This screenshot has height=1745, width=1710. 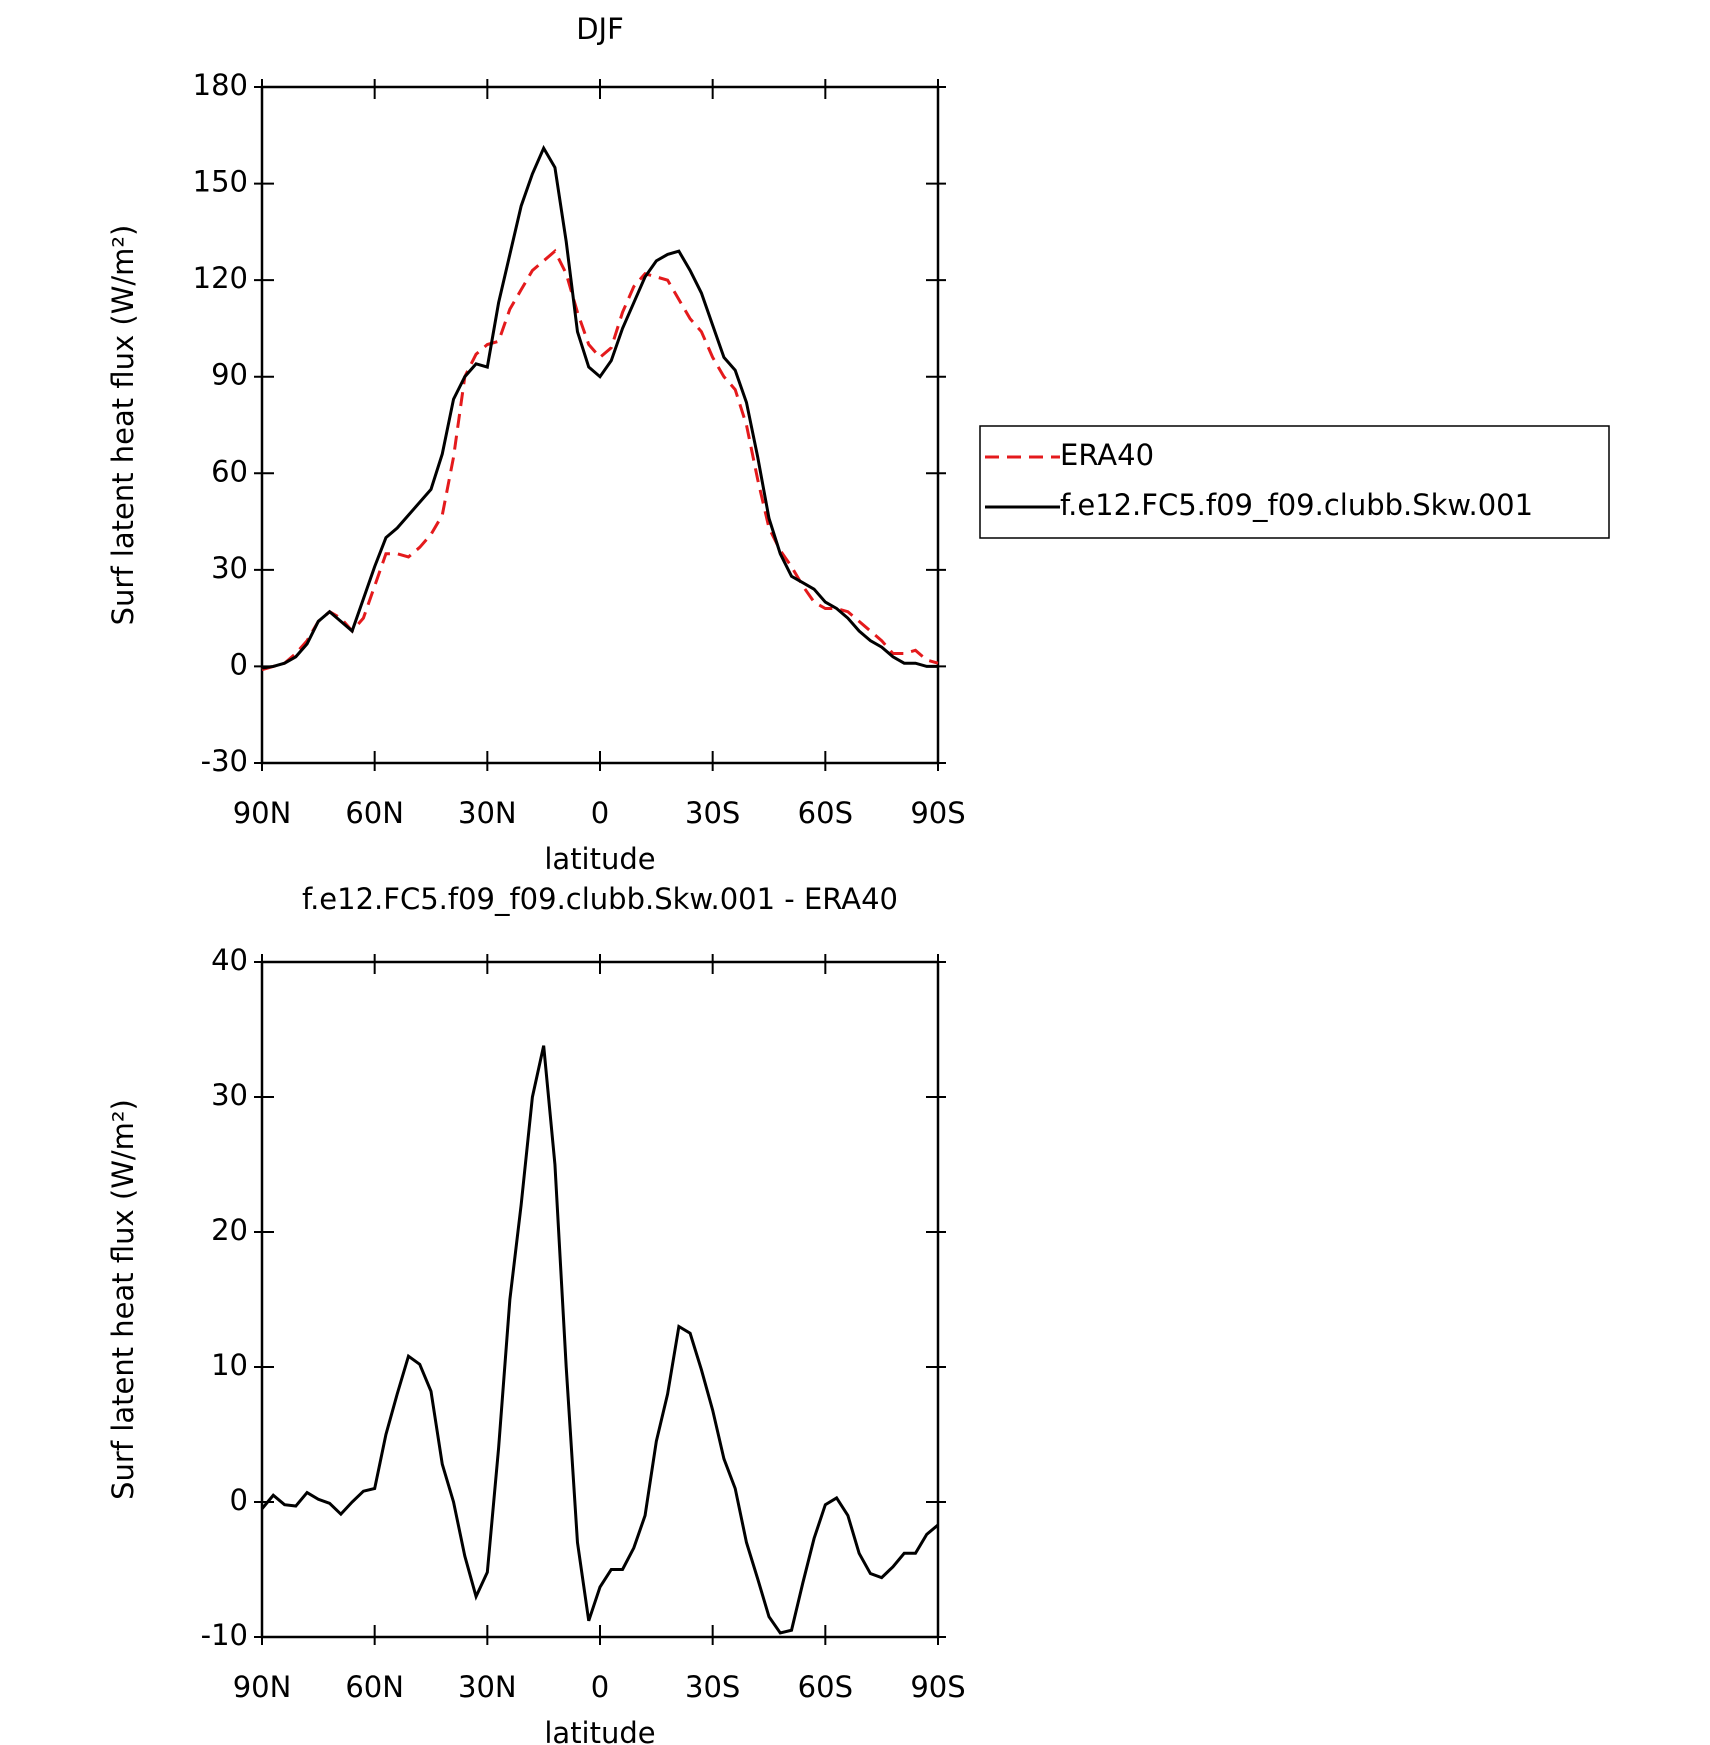 What do you see at coordinates (1107, 455) in the screenshot?
I see `legend-label: ERA40` at bounding box center [1107, 455].